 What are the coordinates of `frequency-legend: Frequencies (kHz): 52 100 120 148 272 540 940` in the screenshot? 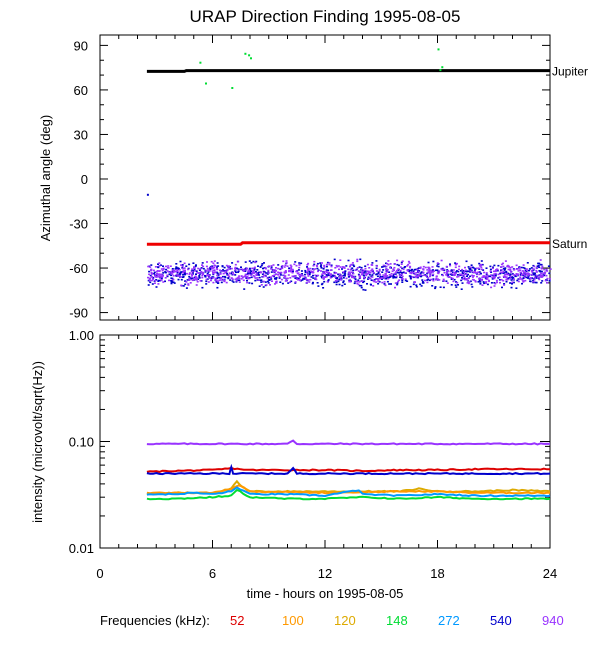 It's located at (332, 620).